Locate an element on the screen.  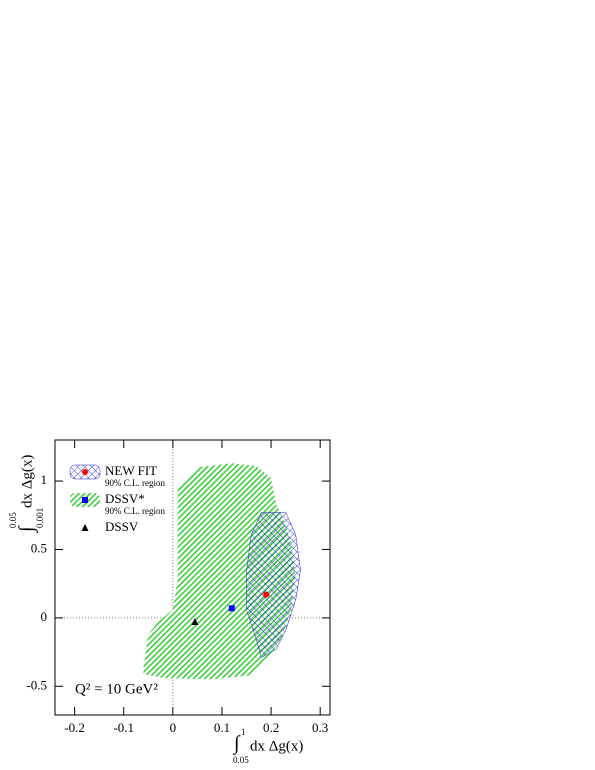
y-label-upper: 0.05 is located at coordinates (13, 520).